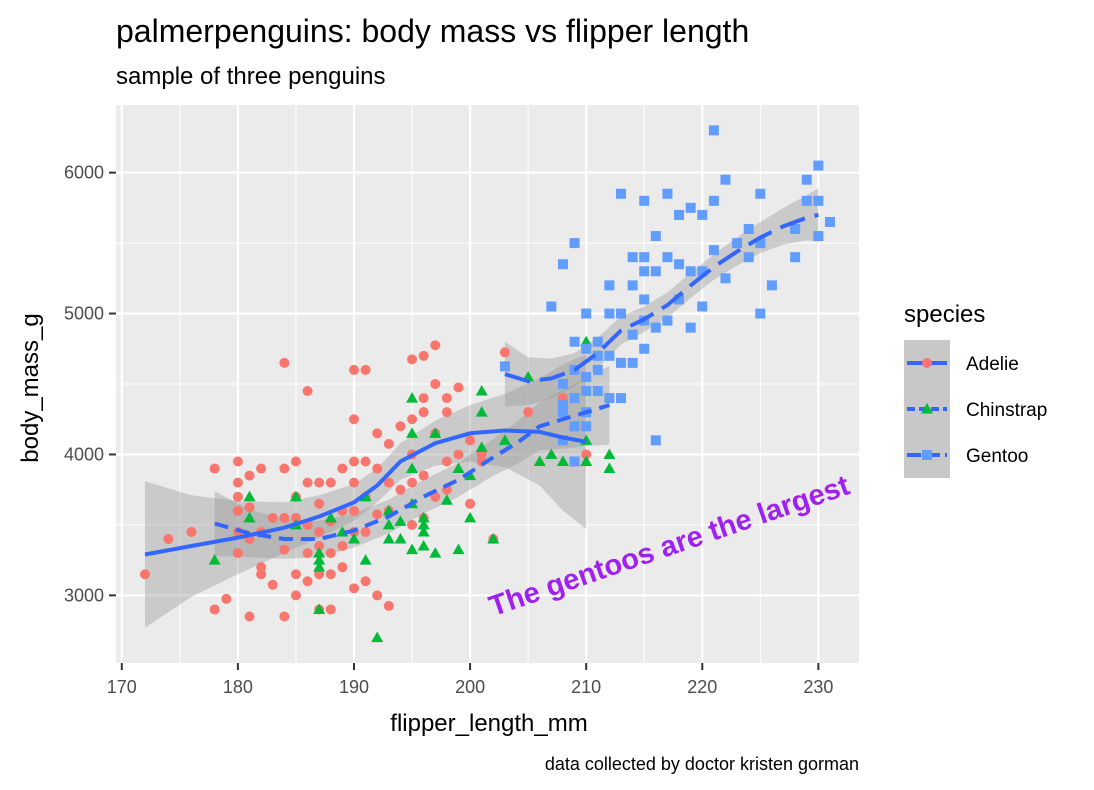 Image resolution: width=1094 pixels, height=790 pixels. What do you see at coordinates (992, 364) in the screenshot?
I see `legend-label-adelie: Adelie` at bounding box center [992, 364].